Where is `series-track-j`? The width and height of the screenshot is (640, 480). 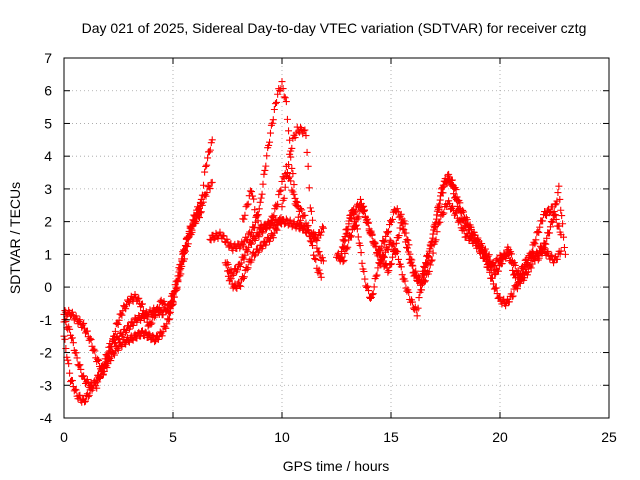 series-track-j is located at coordinates (452, 244).